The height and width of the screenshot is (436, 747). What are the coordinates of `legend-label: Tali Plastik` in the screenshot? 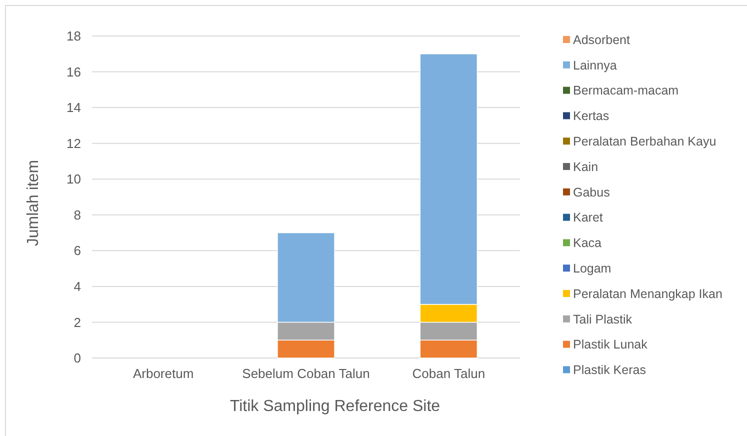 It's located at (603, 319).